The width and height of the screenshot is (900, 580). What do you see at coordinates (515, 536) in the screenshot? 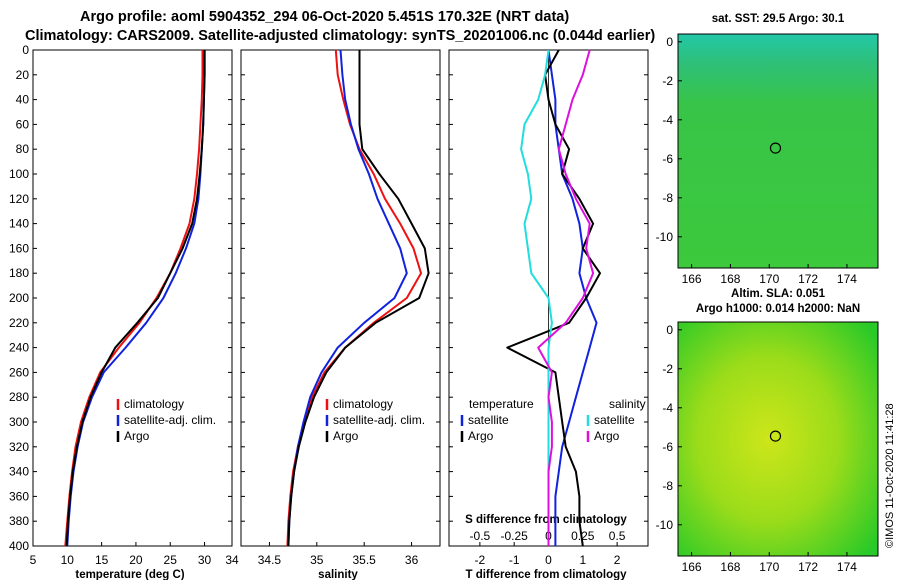
I see `top-tick-label: -0.25` at bounding box center [515, 536].